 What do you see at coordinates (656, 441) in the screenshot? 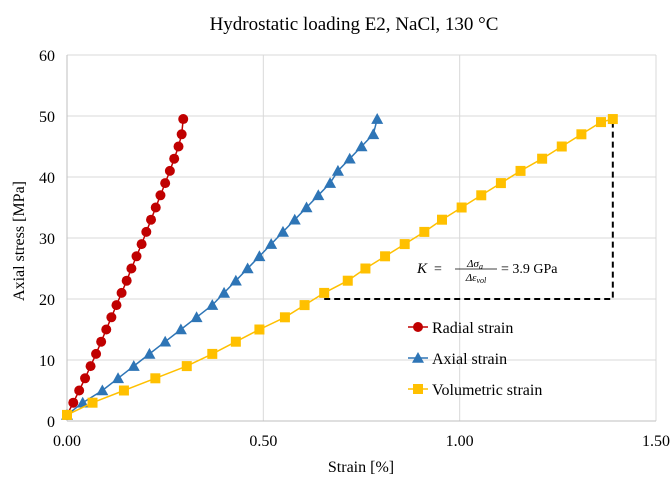
I see `x-tick-label: 1.50` at bounding box center [656, 441].